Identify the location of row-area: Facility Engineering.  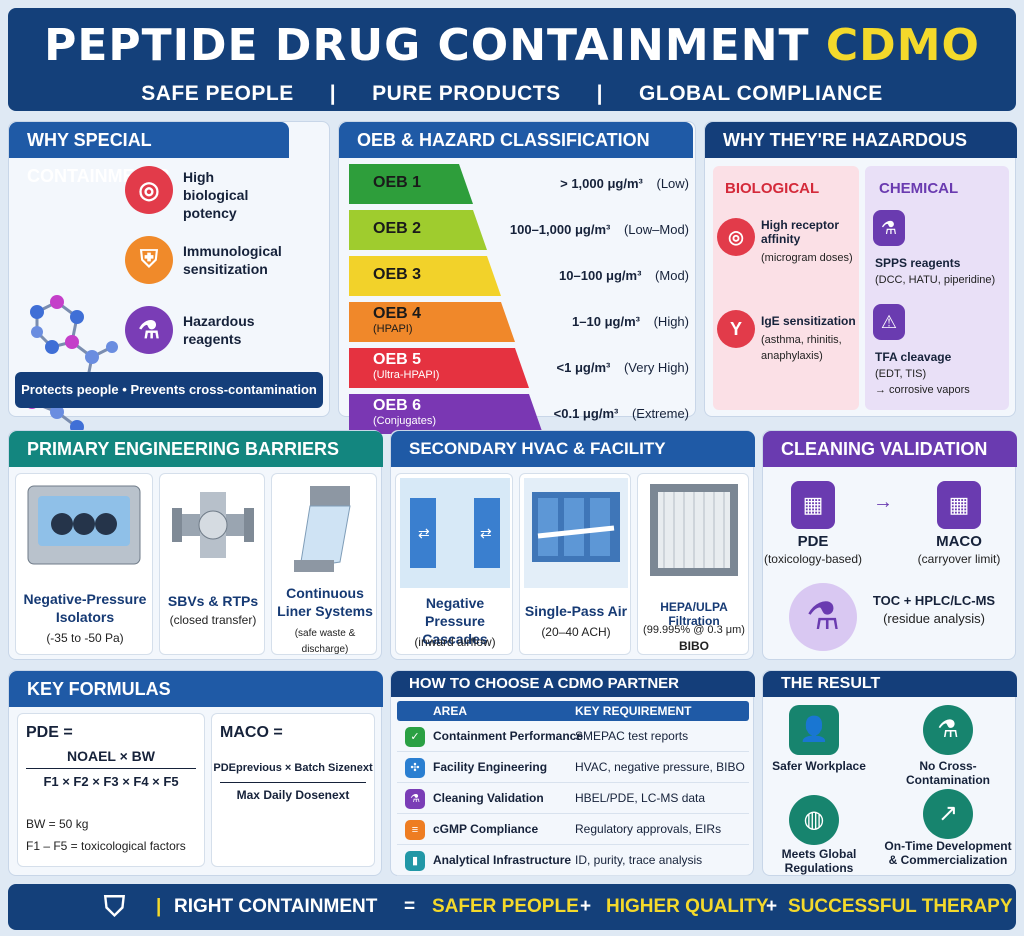
(490, 767).